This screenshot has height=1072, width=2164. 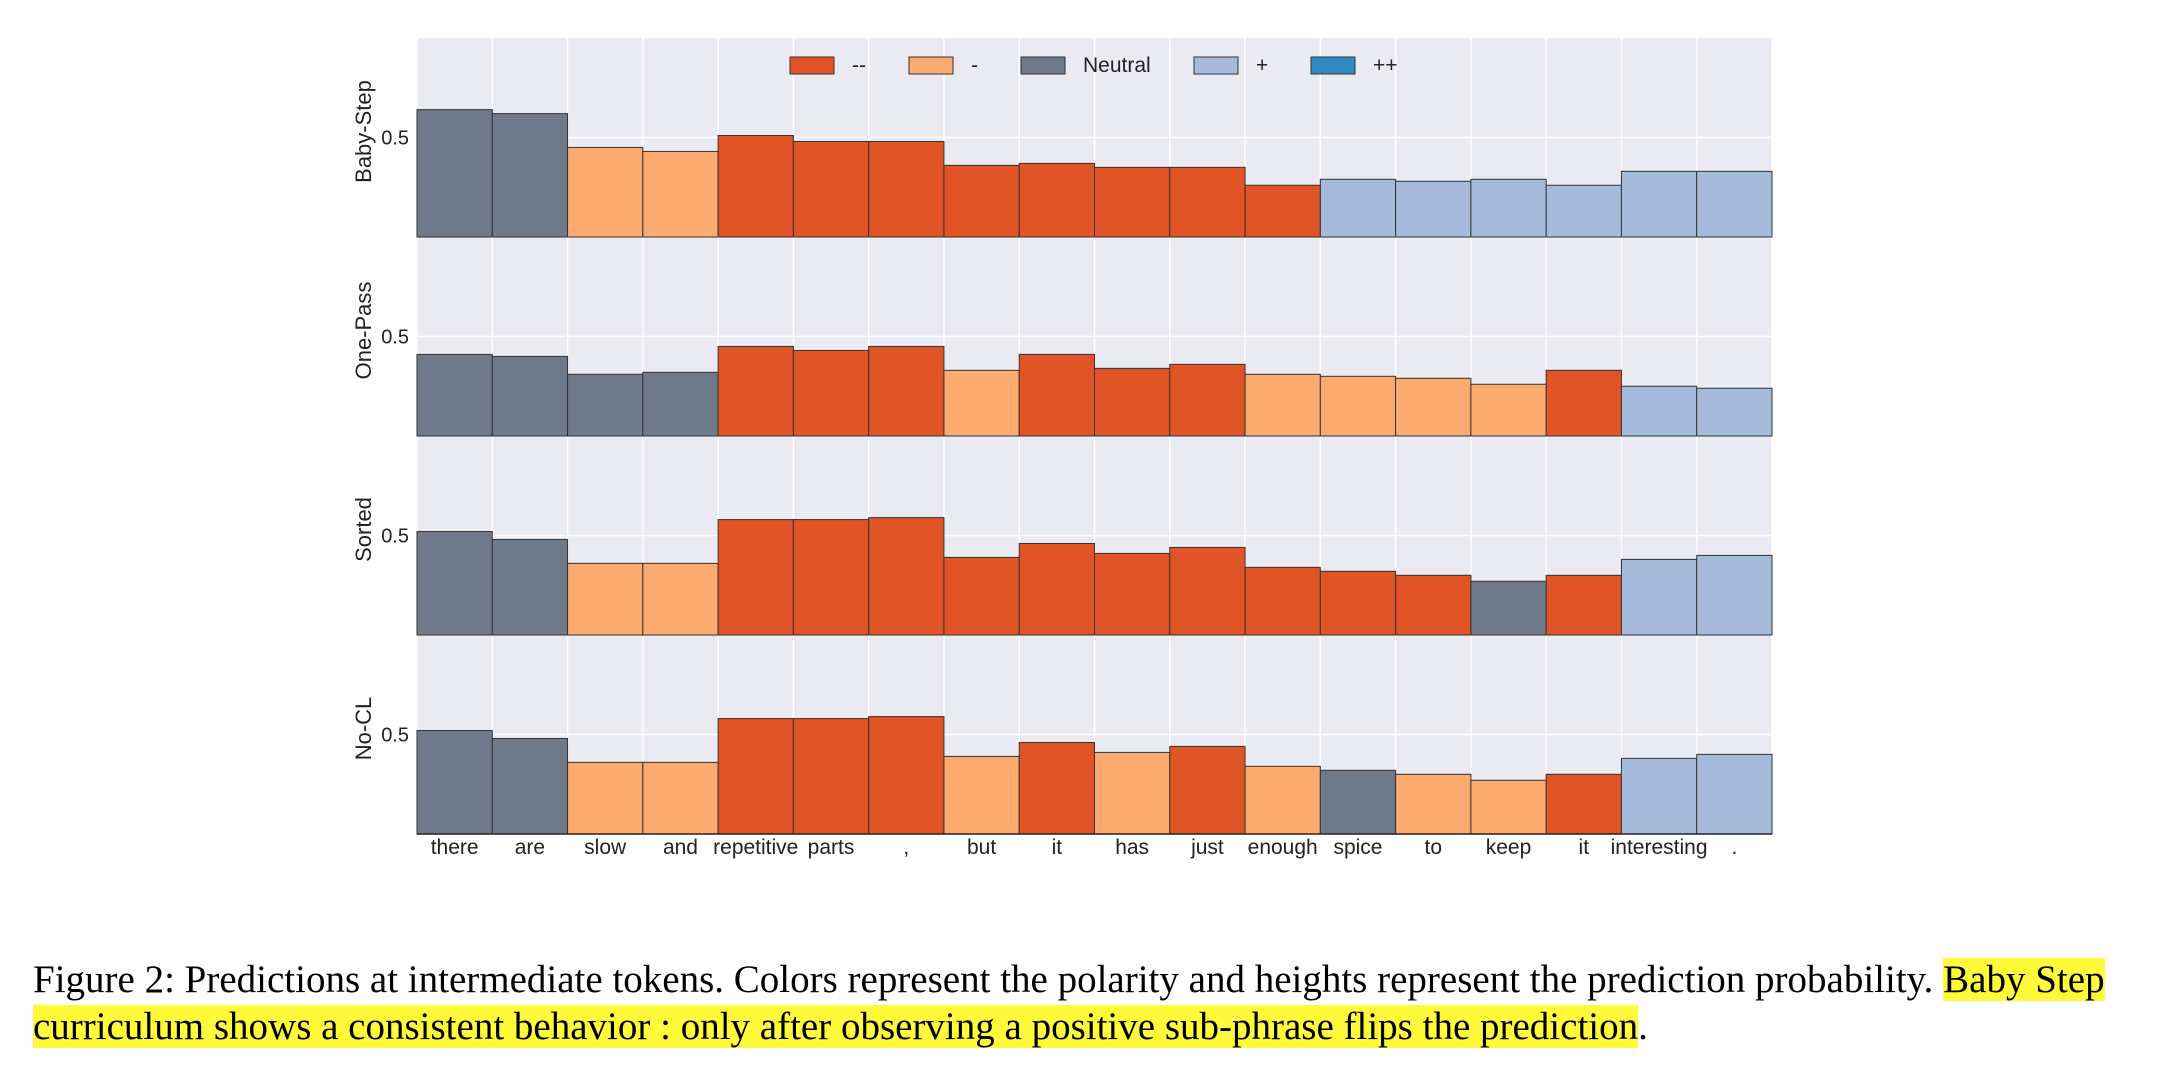 What do you see at coordinates (1659, 847) in the screenshot?
I see `x-tick-label: interesting` at bounding box center [1659, 847].